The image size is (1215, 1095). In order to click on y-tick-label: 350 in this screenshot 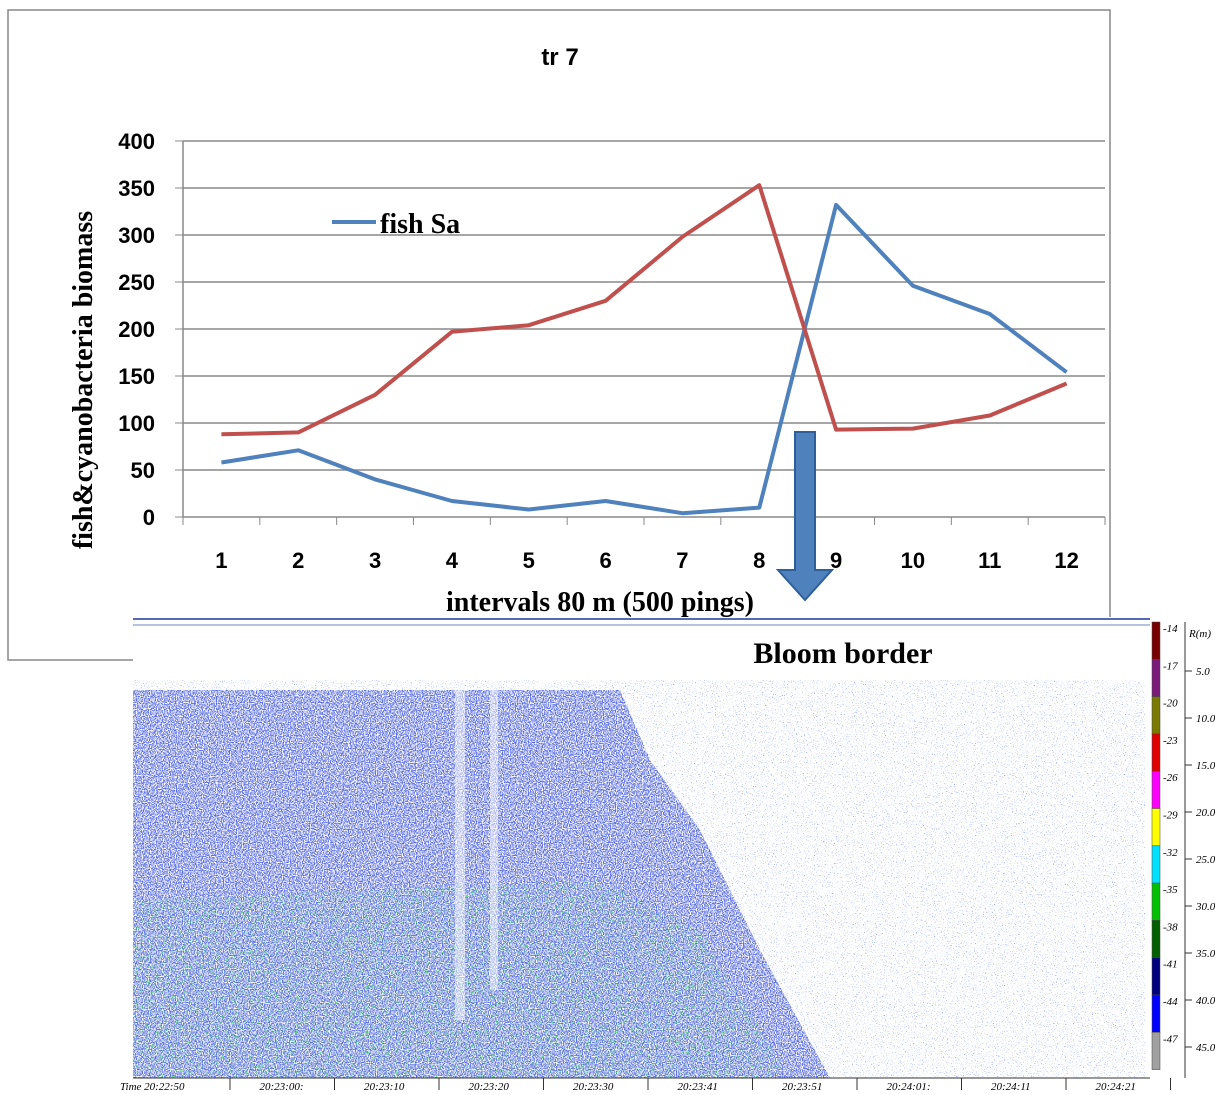, I will do `click(136, 188)`.